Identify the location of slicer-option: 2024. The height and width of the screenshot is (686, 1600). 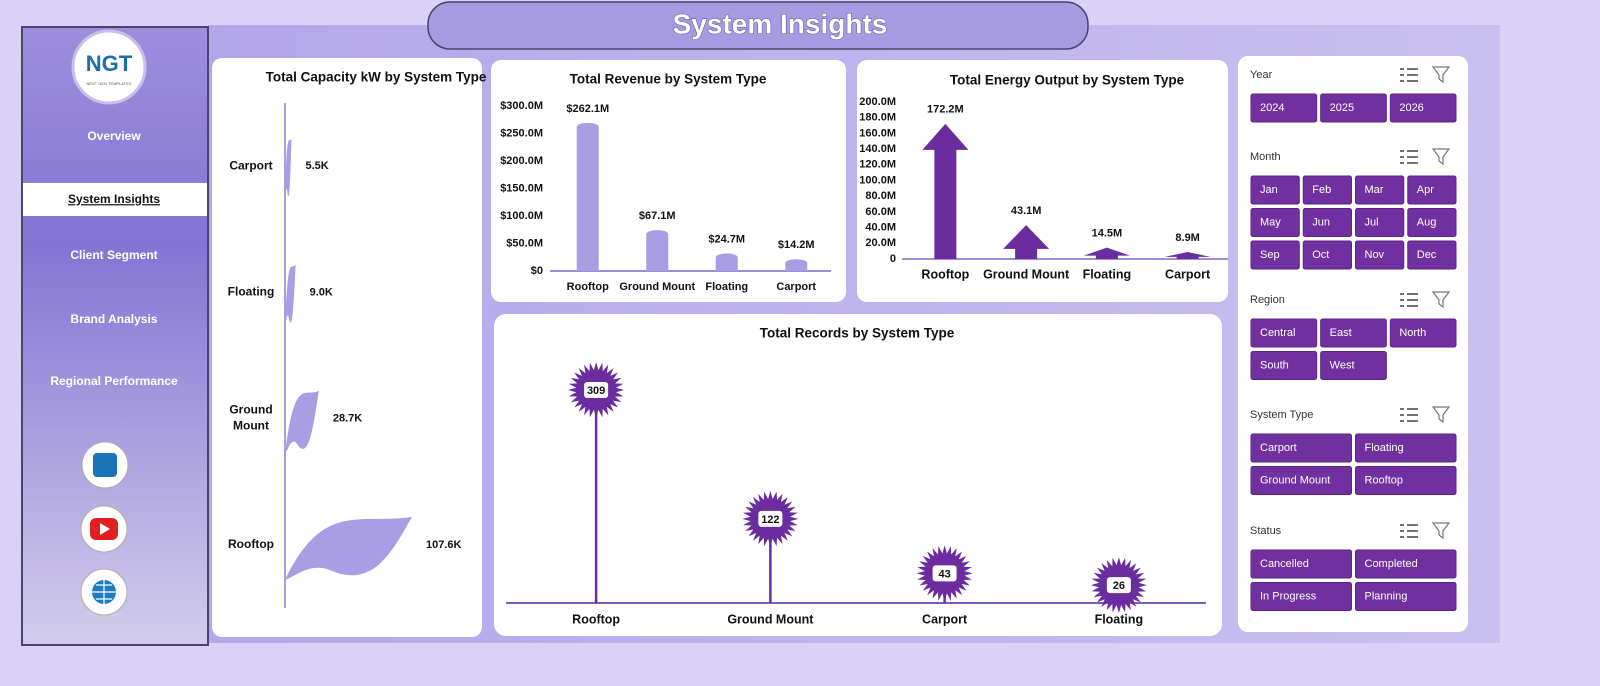
(1272, 108).